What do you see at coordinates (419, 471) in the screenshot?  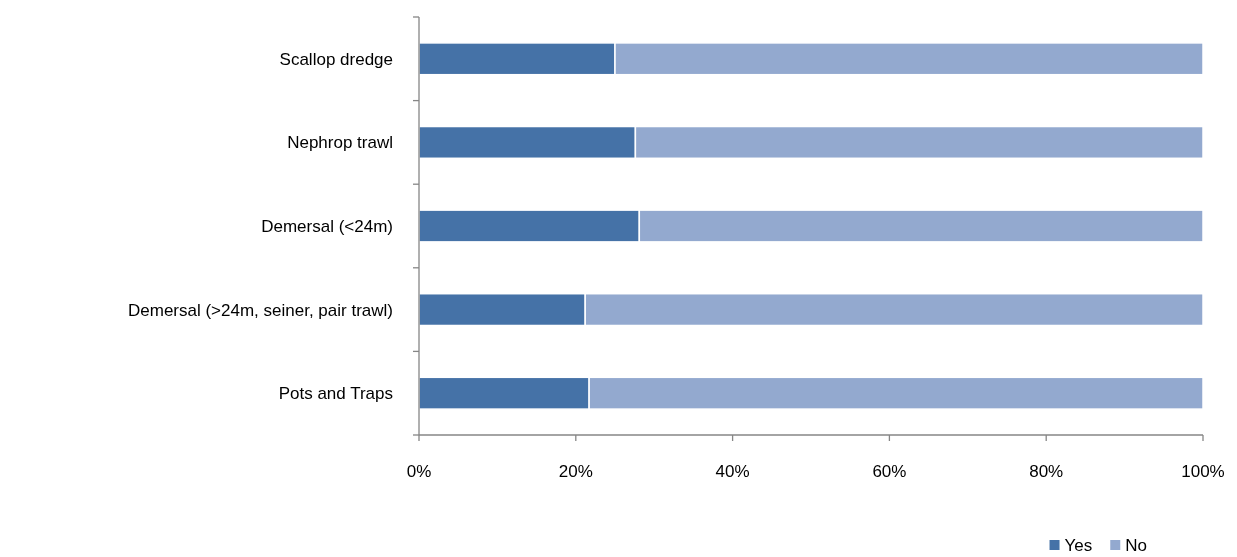 I see `x-tick-label: 0%` at bounding box center [419, 471].